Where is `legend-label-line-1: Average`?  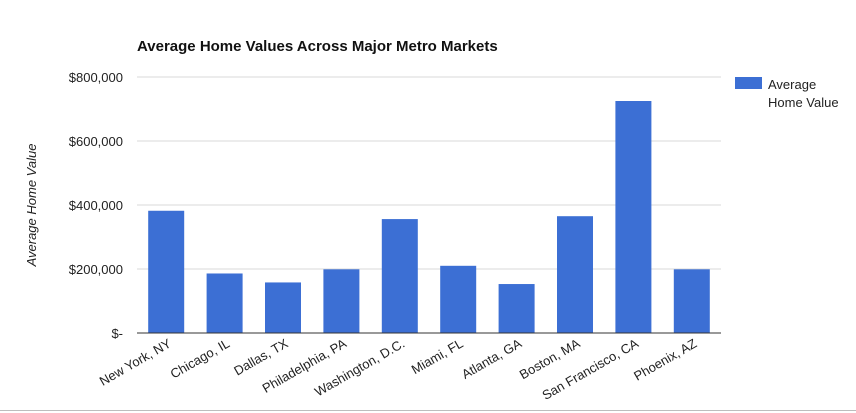
legend-label-line-1: Average is located at coordinates (792, 84).